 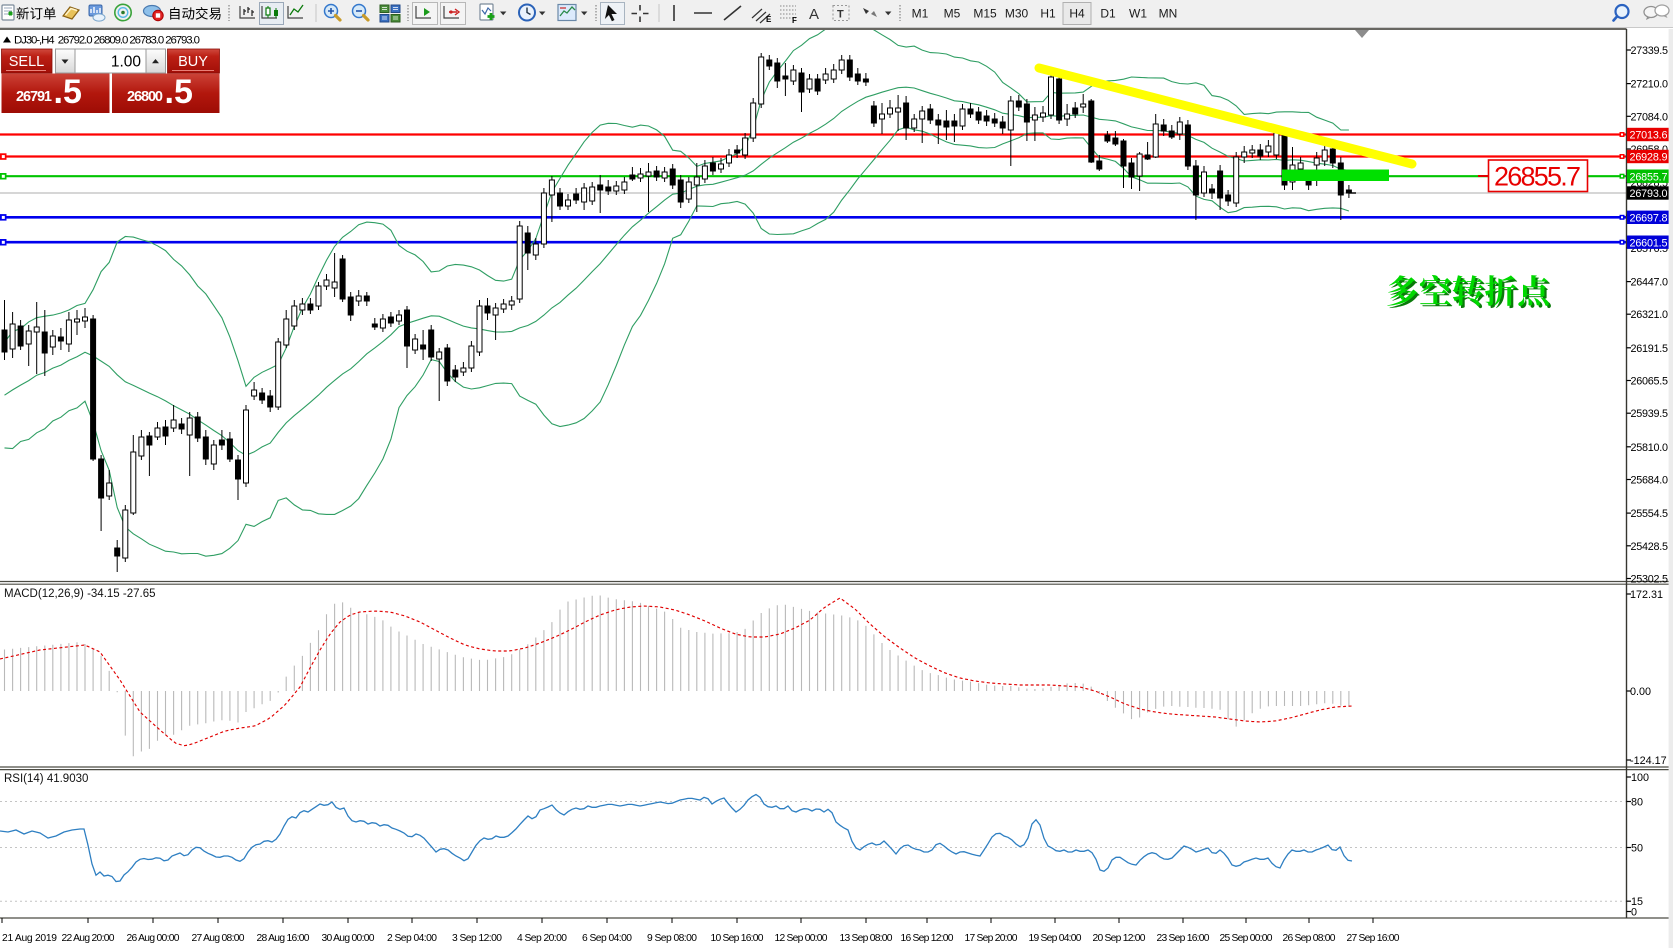 I want to click on svg-text: 25554.5, so click(x=1650, y=514).